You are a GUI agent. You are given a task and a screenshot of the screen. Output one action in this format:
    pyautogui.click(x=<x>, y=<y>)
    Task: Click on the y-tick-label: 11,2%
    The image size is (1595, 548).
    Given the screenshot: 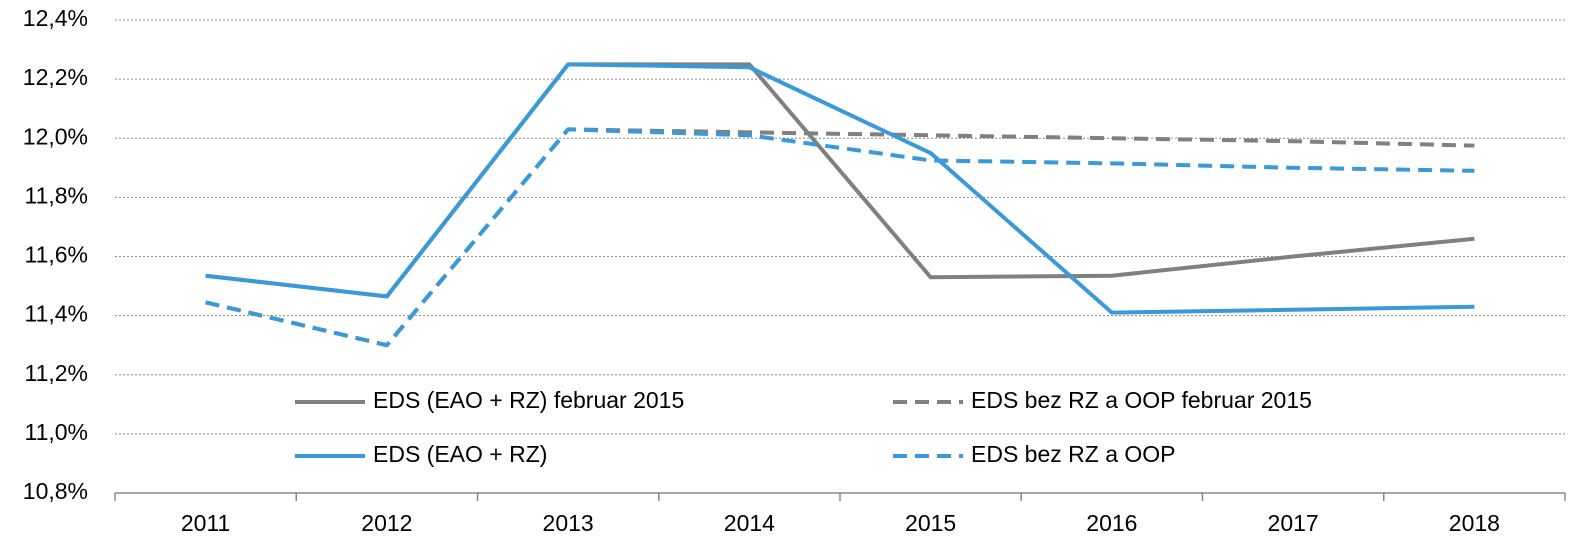 What is the action you would take?
    pyautogui.click(x=56, y=373)
    